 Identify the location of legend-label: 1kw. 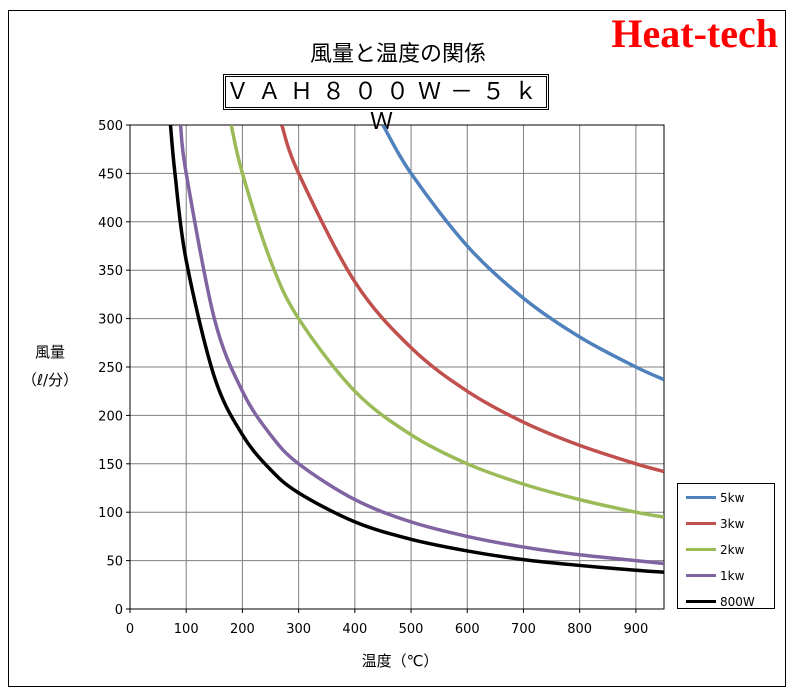
(732, 576).